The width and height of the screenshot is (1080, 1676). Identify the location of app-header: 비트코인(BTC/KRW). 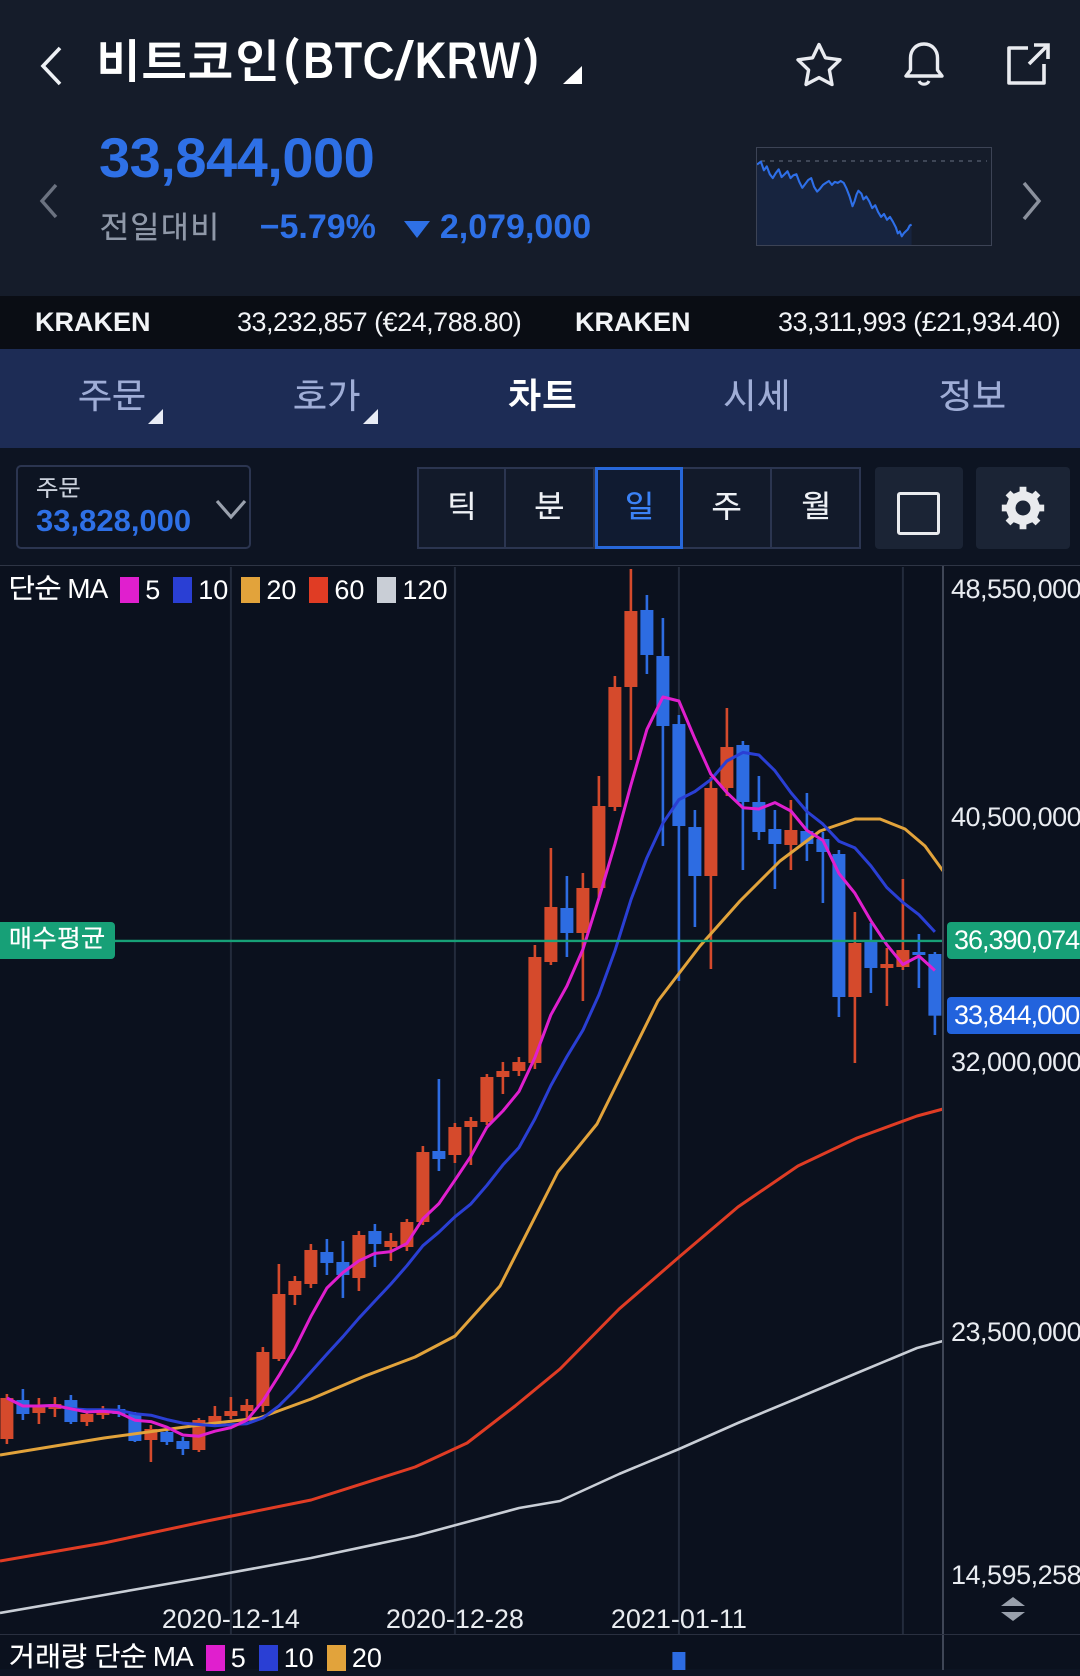
(540, 65).